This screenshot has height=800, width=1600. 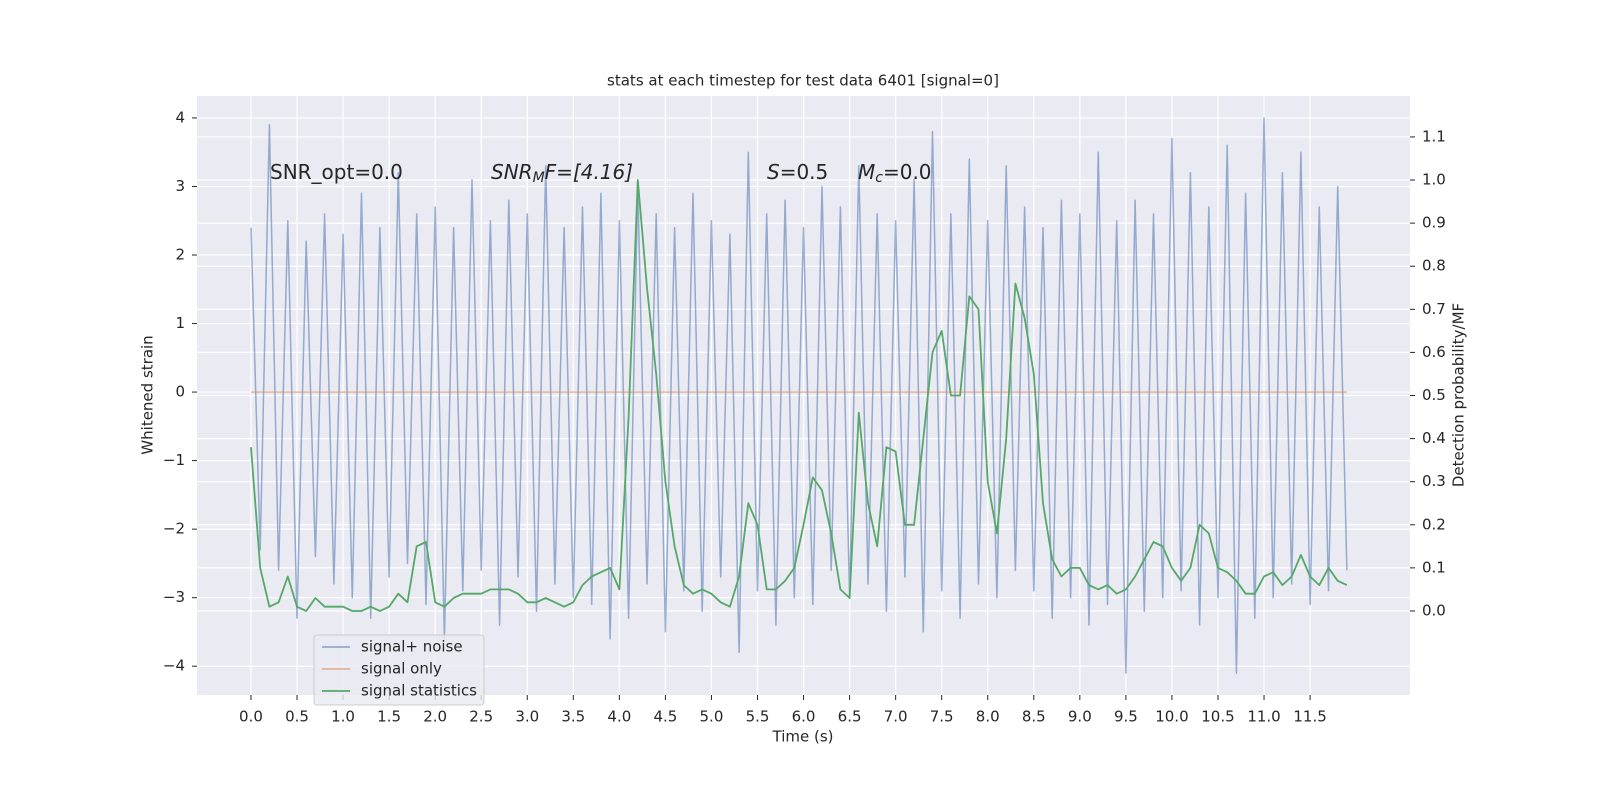 I want to click on y2-tick-label: 0.2, so click(x=1434, y=524).